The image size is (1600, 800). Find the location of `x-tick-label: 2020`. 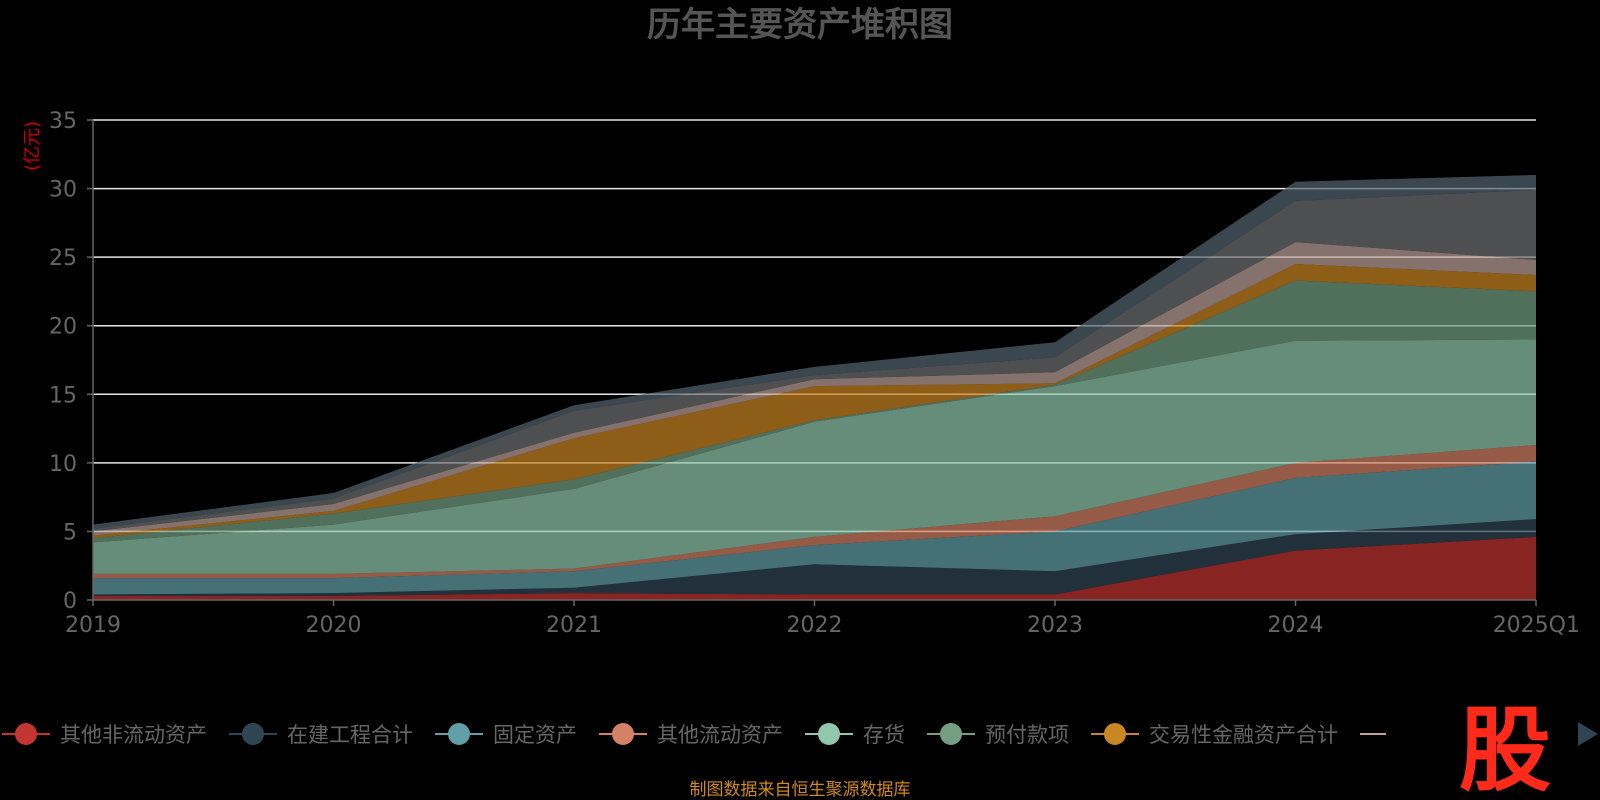

x-tick-label: 2020 is located at coordinates (334, 625).